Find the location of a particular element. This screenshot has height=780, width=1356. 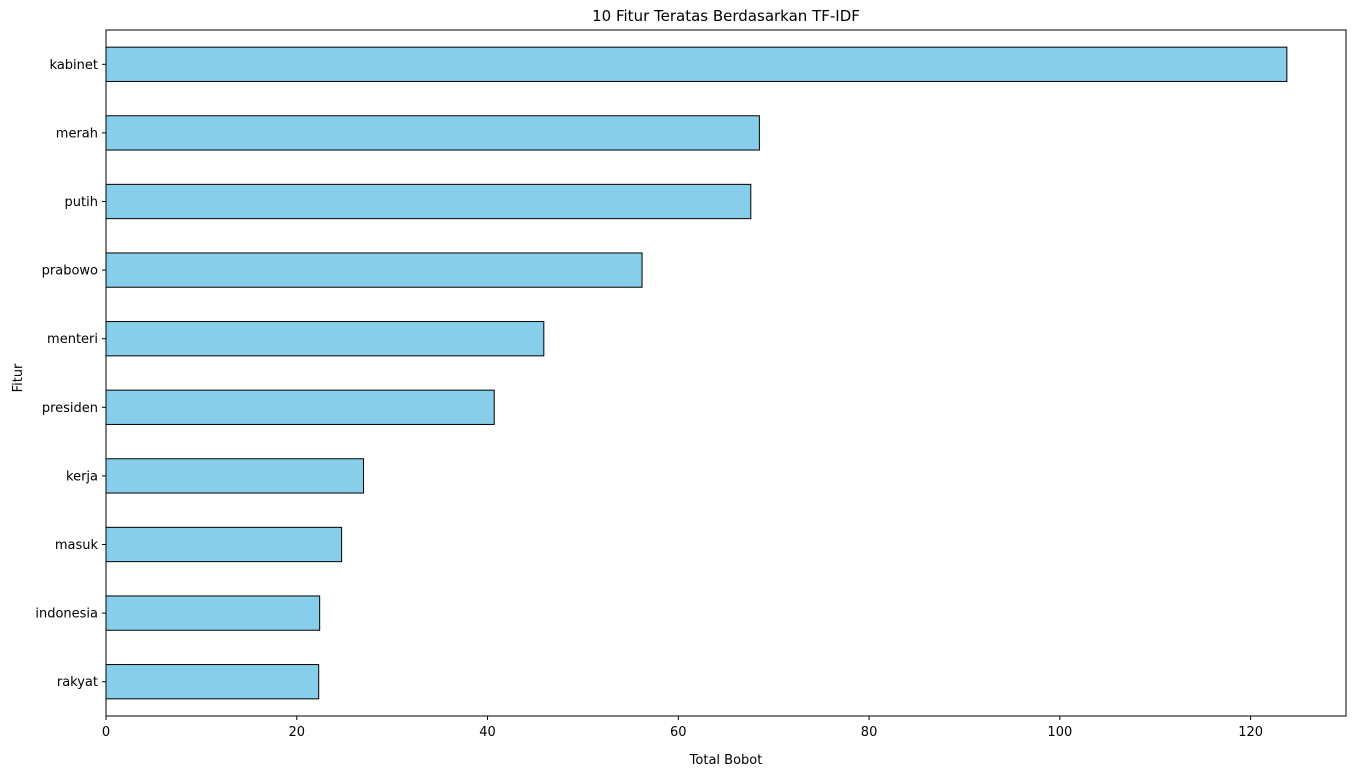

x-tick-label-120: 120 is located at coordinates (1250, 732).